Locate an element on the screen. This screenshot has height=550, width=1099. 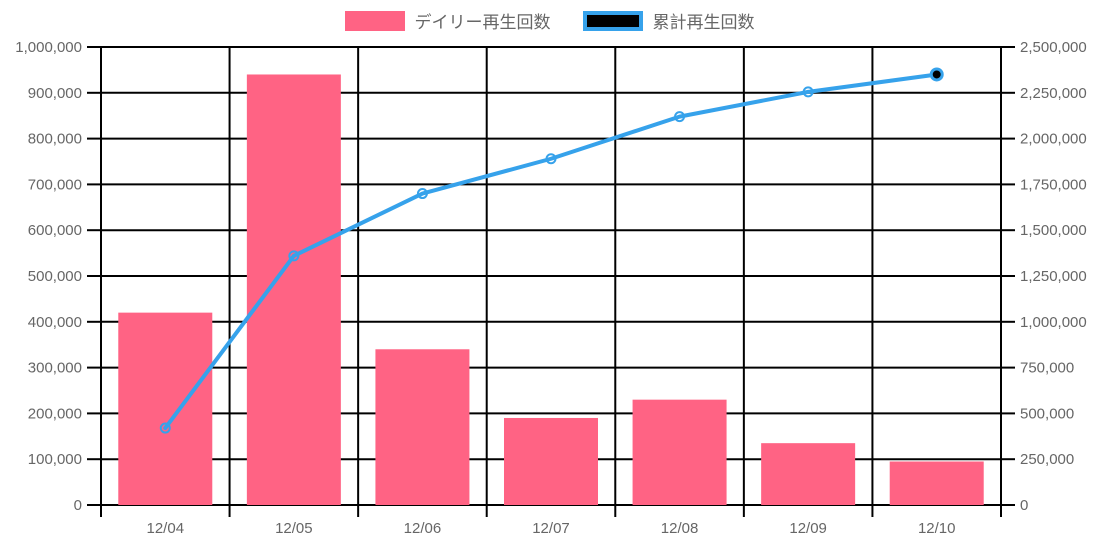
y-axis-left-tick-label: 800,000 is located at coordinates (55, 139).